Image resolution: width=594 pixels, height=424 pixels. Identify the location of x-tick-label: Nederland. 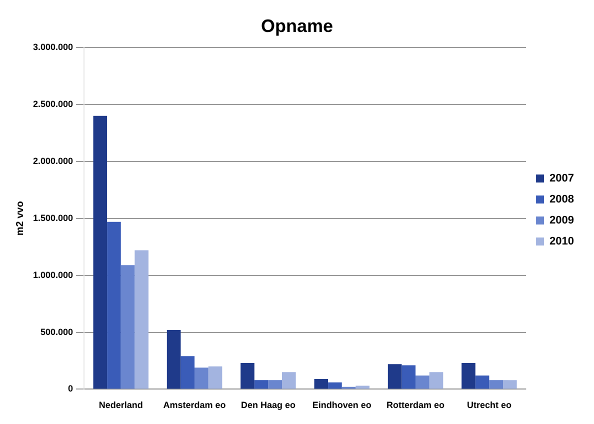
(120, 405).